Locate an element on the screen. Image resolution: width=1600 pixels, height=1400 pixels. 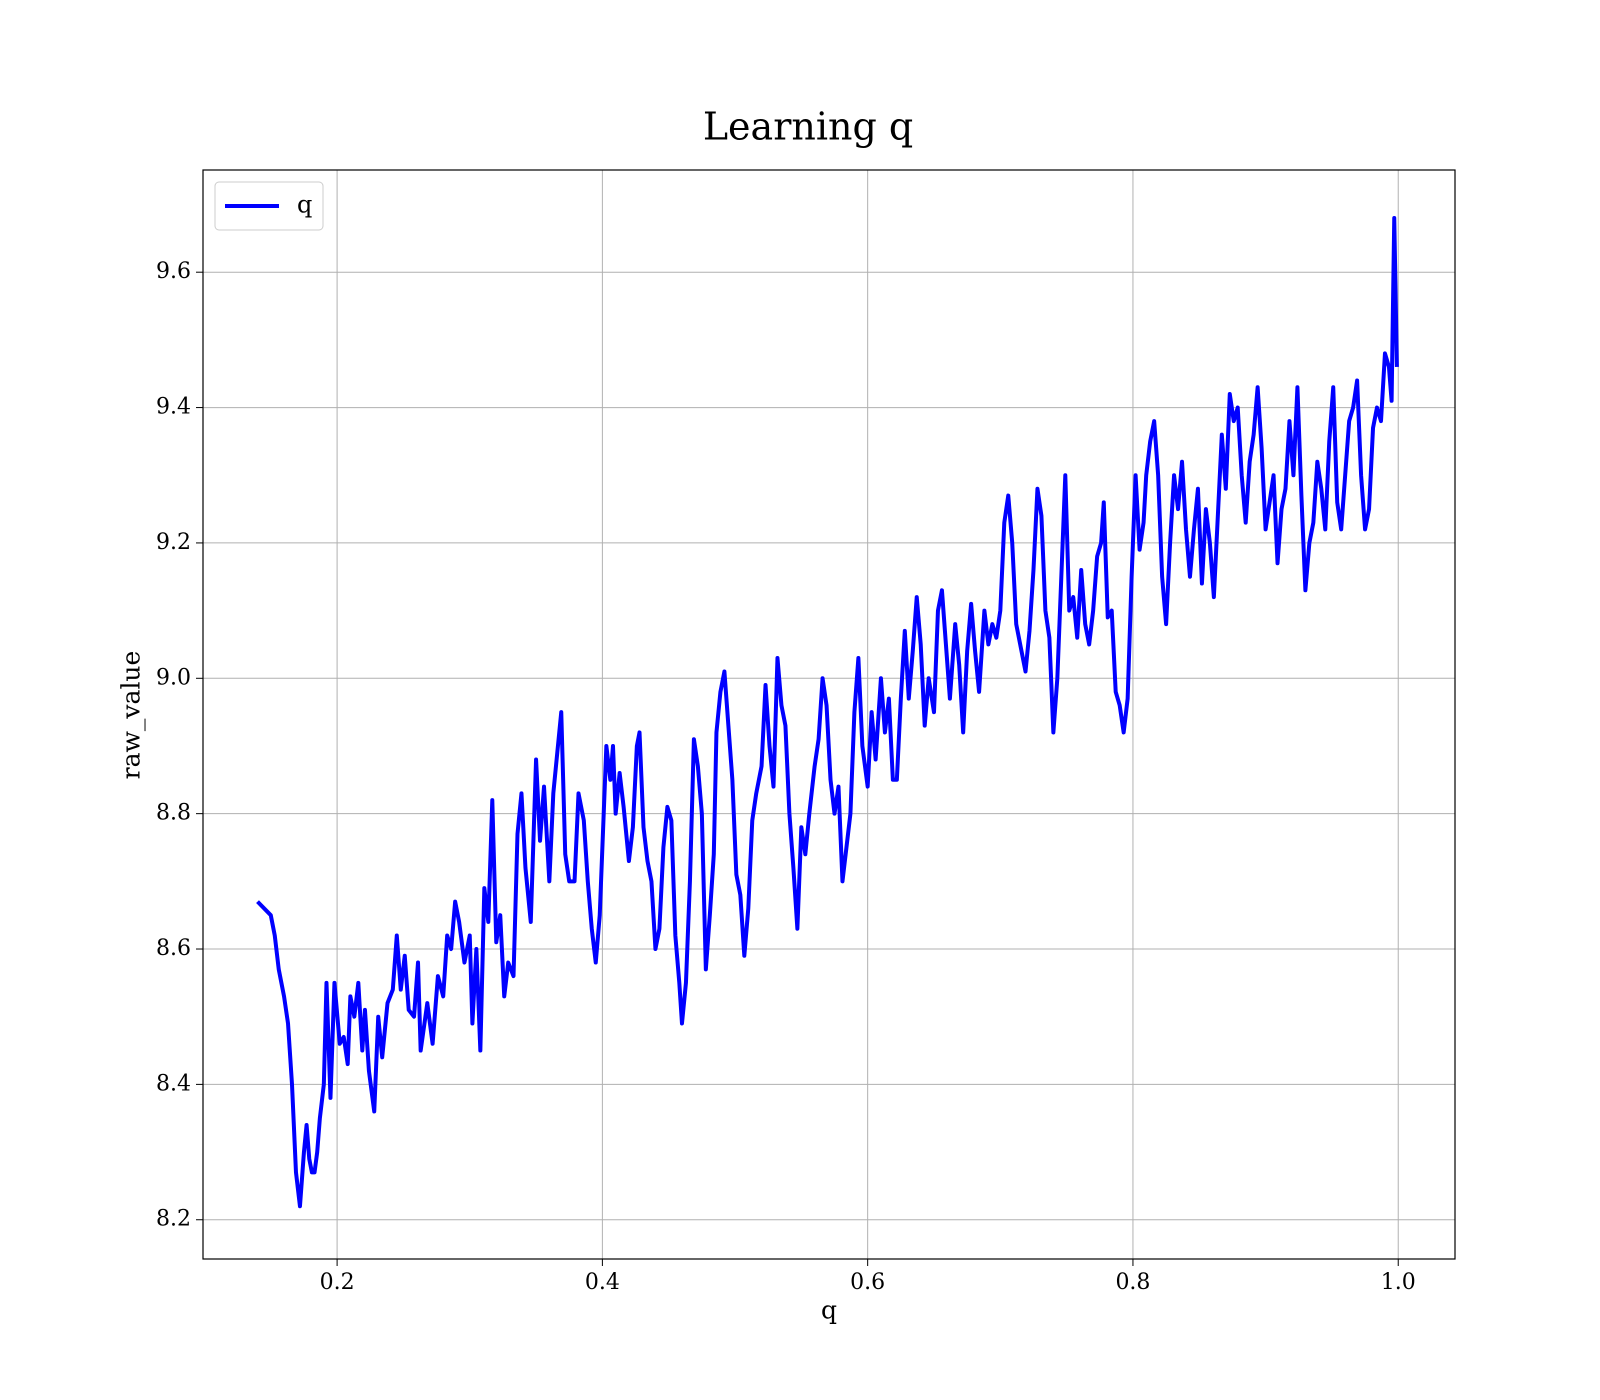
chart-title: Learning q is located at coordinates (808, 127).